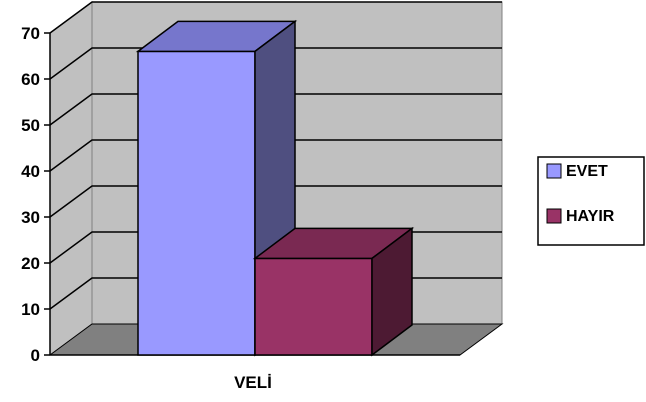 This screenshot has height=402, width=646. Describe the element at coordinates (30, 171) in the screenshot. I see `y-tick-label: 40` at that location.